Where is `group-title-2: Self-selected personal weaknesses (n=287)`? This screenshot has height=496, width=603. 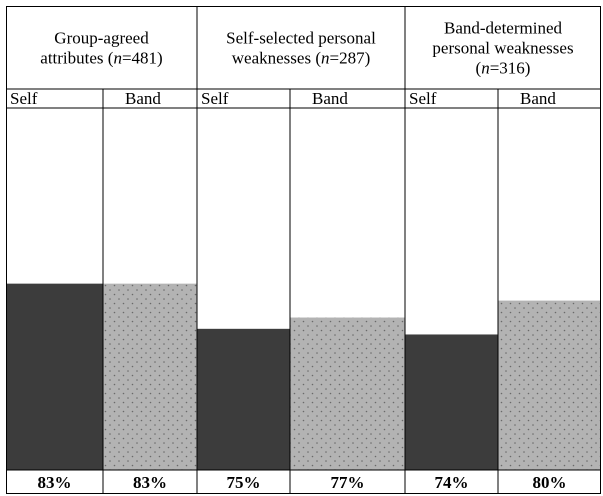 group-title-2: Self-selected personal weaknesses (n=287) is located at coordinates (301, 48).